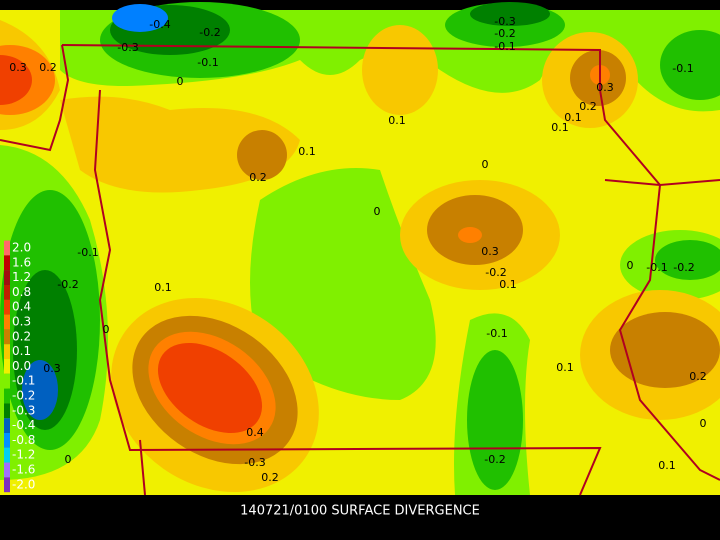 Image resolution: width=720 pixels, height=540 pixels. I want to click on legend-label: -0.1, so click(23, 381).